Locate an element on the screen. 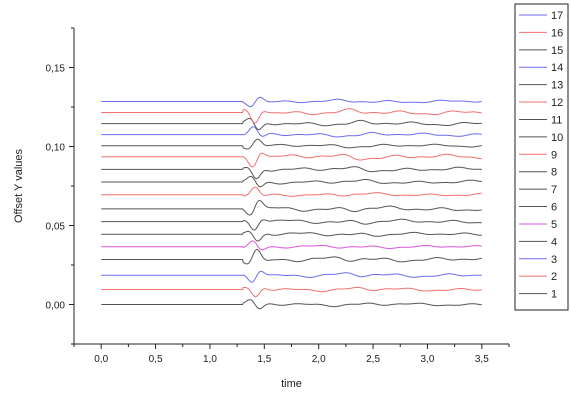 The width and height of the screenshot is (570, 394). x-tick-label: 0,5 is located at coordinates (156, 359).